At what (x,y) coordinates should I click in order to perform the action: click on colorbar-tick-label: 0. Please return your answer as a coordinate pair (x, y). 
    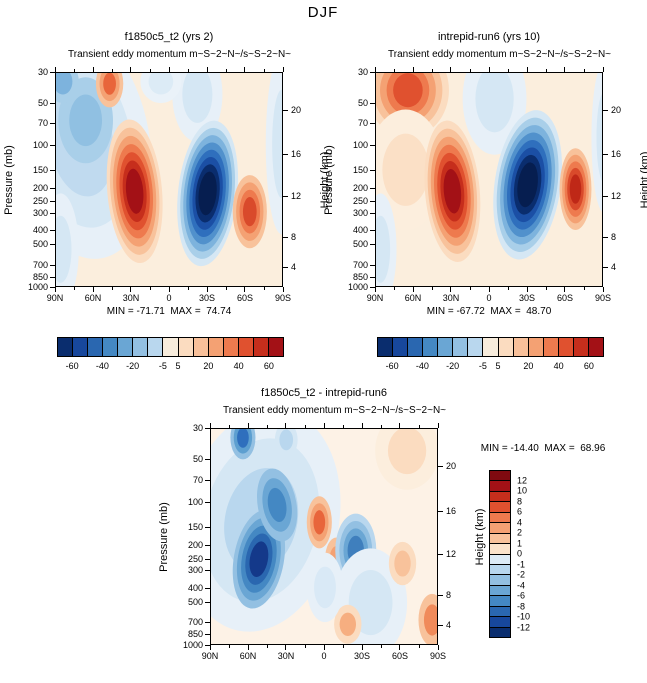
    Looking at the image, I should click on (520, 553).